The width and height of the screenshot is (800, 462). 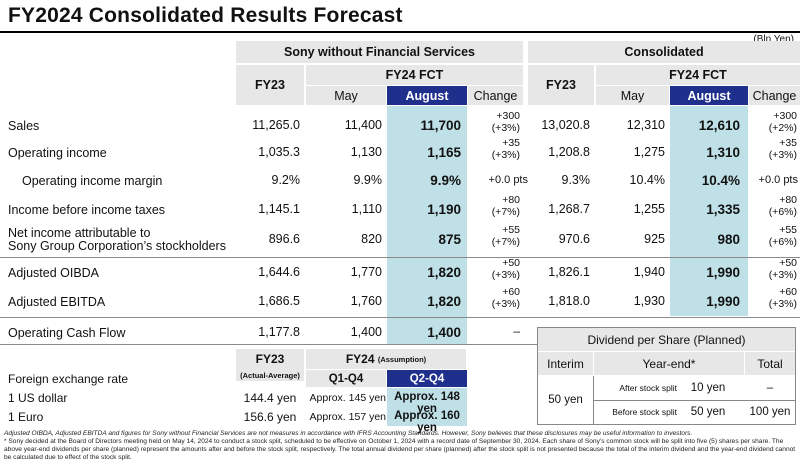 What do you see at coordinates (669, 363) in the screenshot?
I see `dividend-head-yearend: Year-end*` at bounding box center [669, 363].